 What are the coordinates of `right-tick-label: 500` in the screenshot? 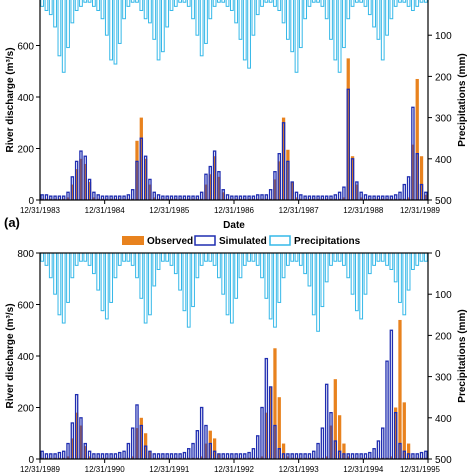 It's located at (443, 201).